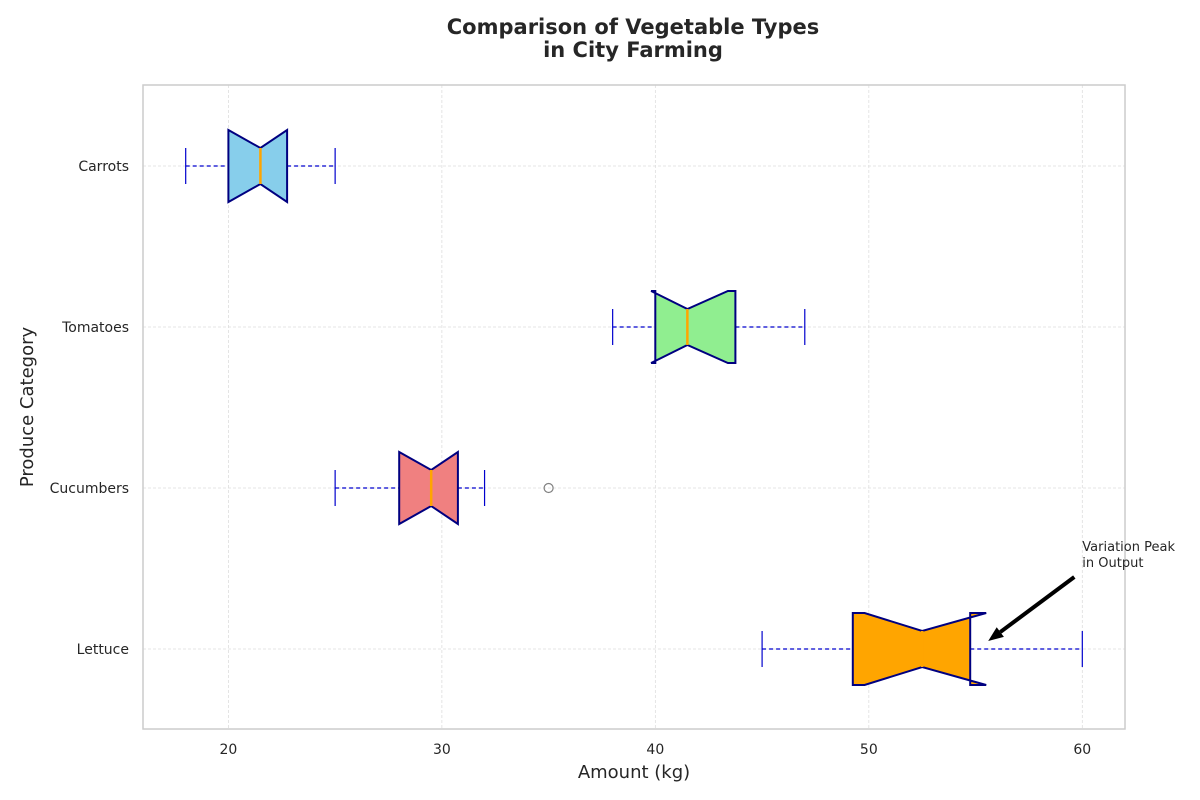  What do you see at coordinates (1128, 547) in the screenshot?
I see `annotation-text-line-1: Variation Peak` at bounding box center [1128, 547].